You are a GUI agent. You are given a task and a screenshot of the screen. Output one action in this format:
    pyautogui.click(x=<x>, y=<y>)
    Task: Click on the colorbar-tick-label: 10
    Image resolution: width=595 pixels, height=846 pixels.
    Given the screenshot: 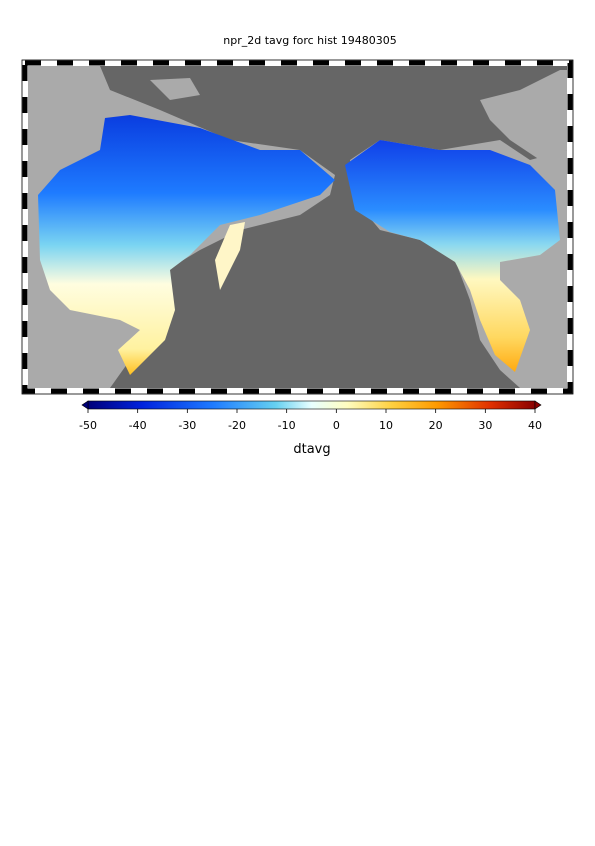 What is the action you would take?
    pyautogui.click(x=386, y=425)
    